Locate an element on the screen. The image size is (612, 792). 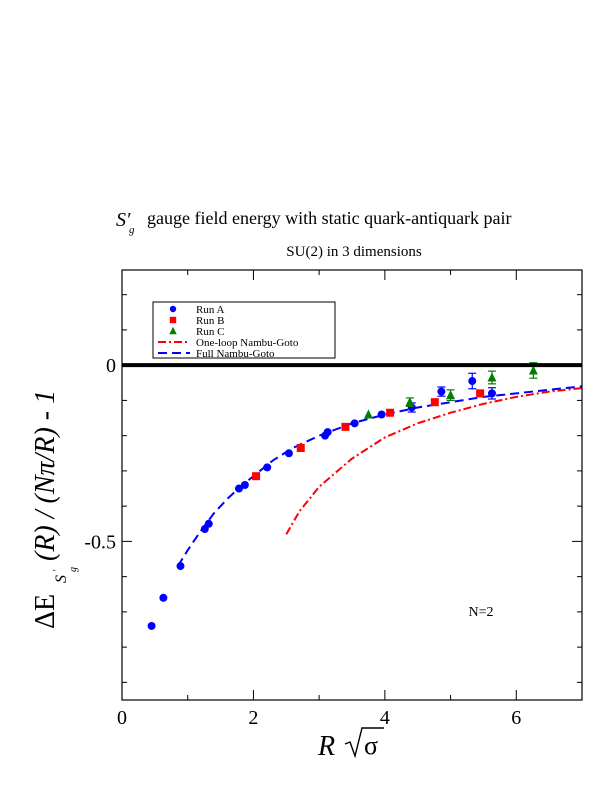
series-line-one-loop-nambu-goto is located at coordinates (434, 461).